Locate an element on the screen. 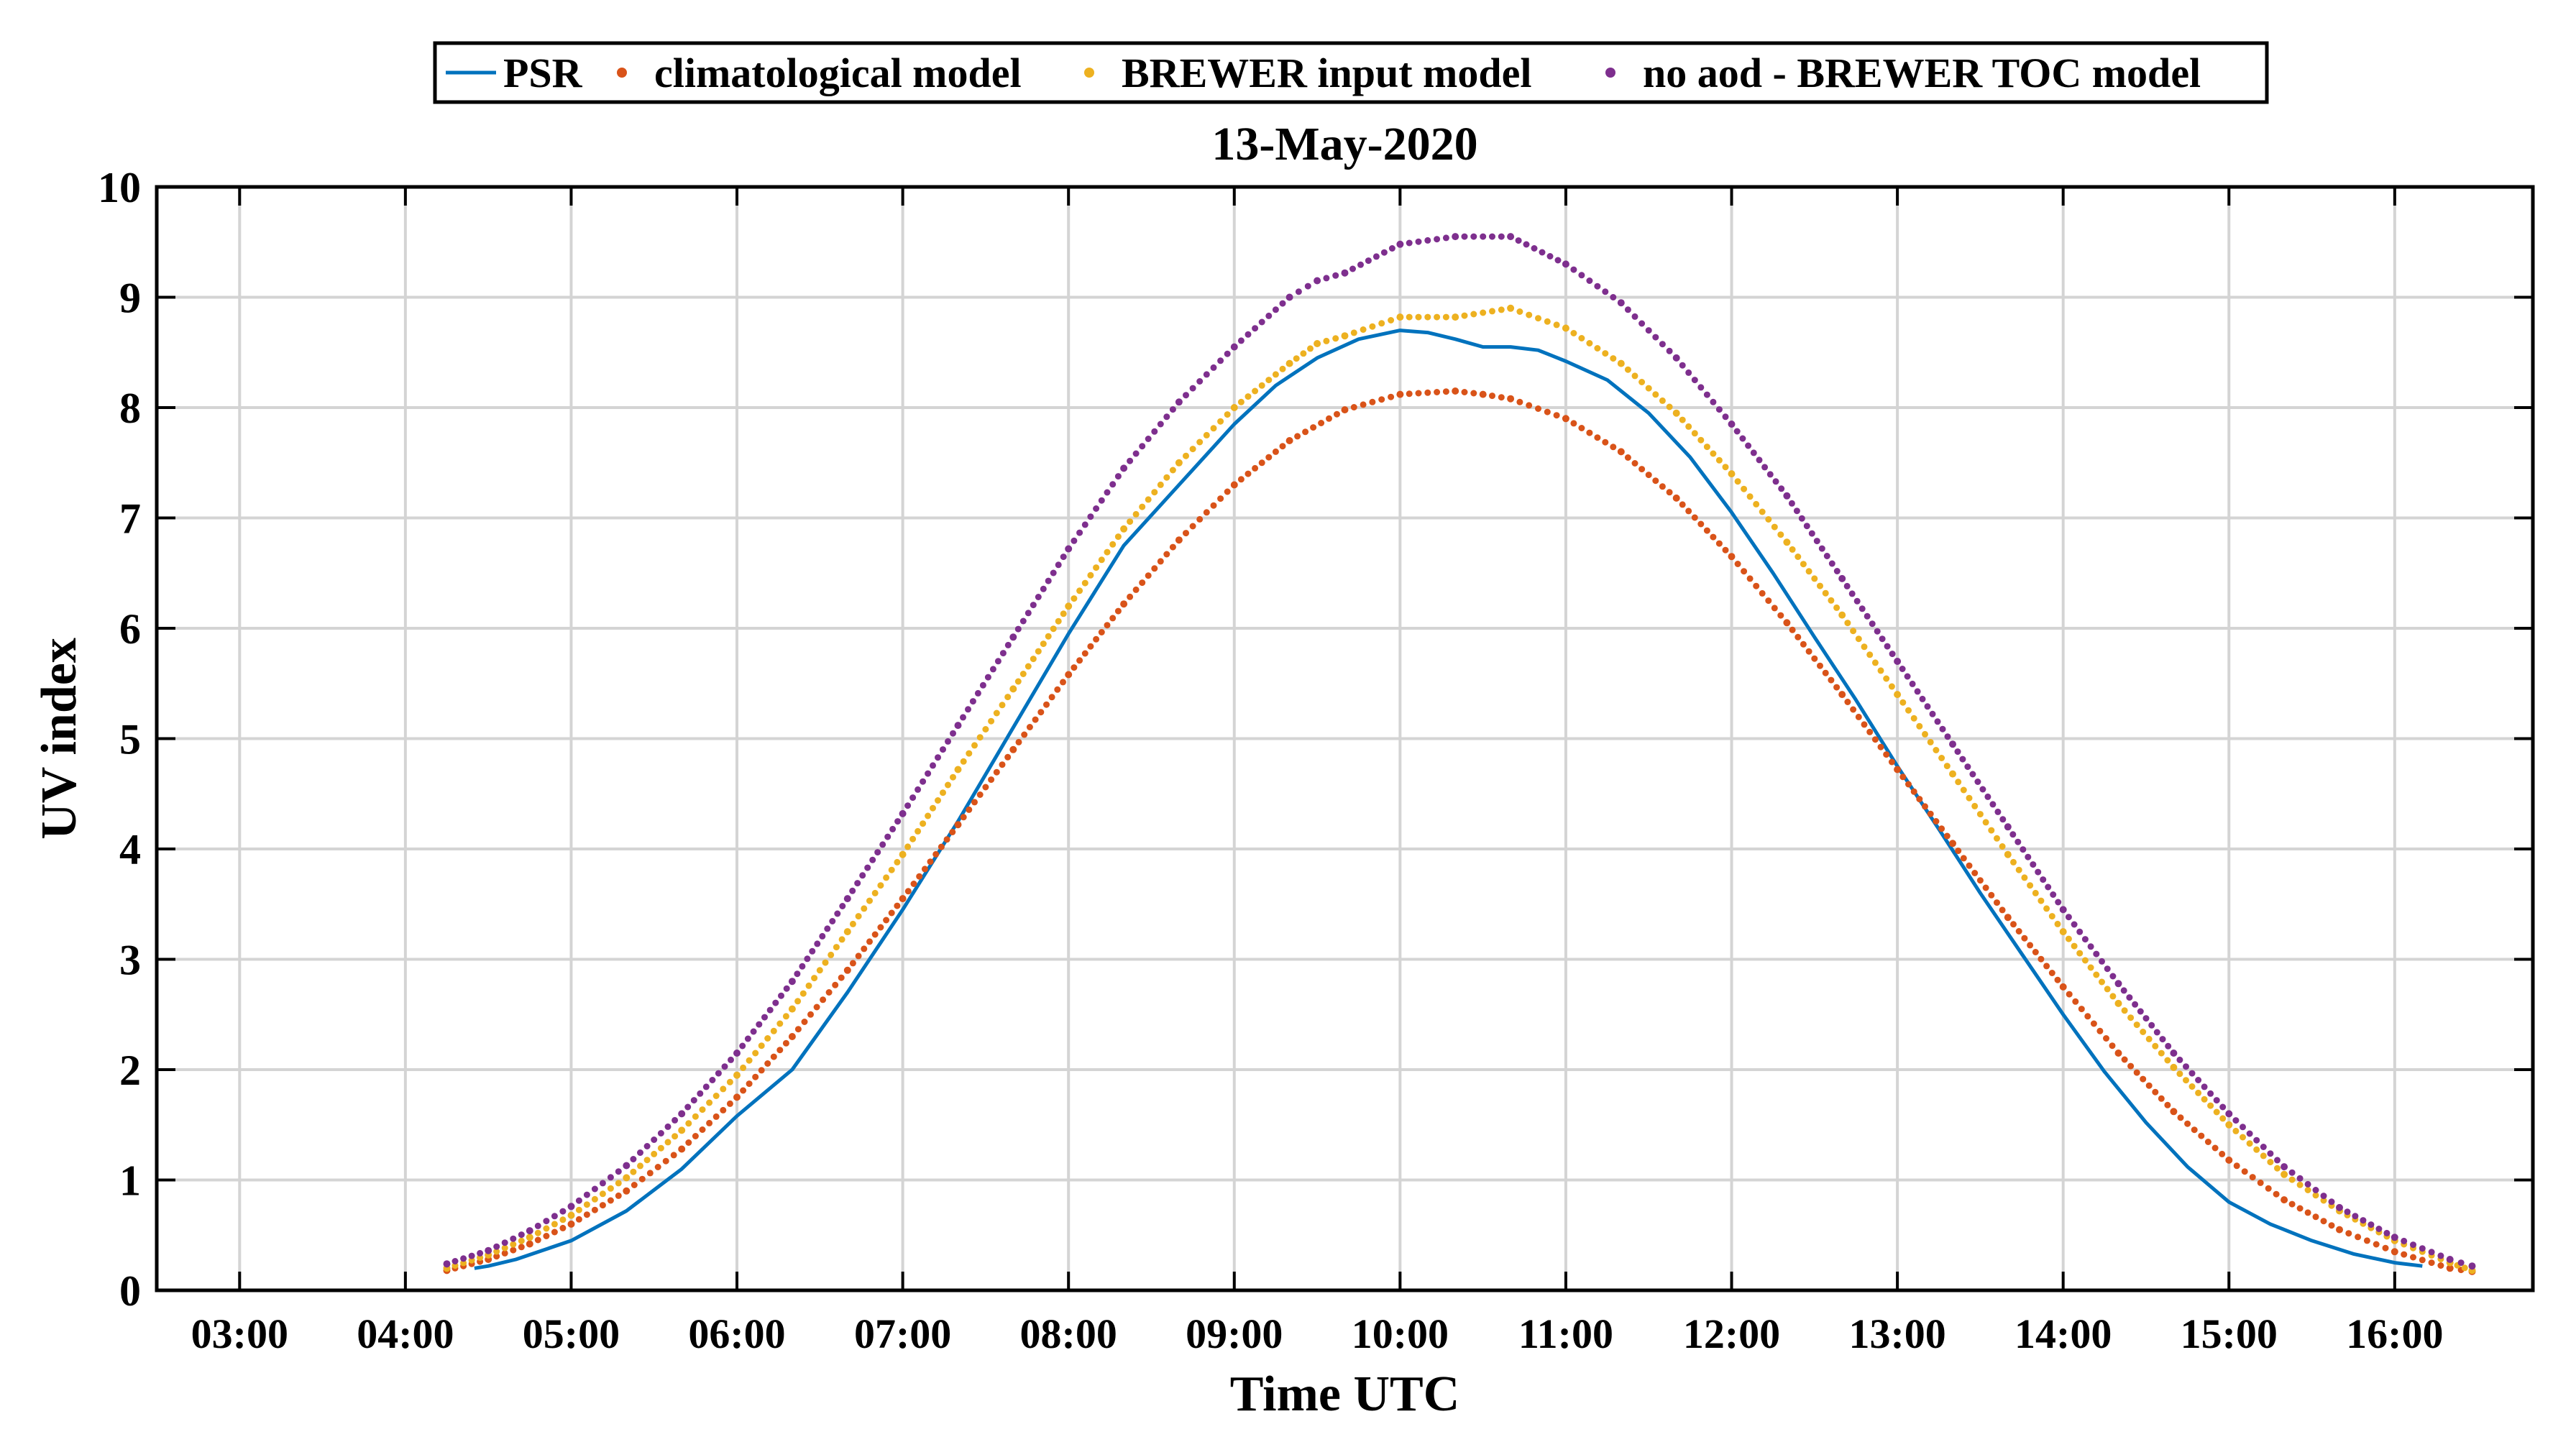 The image size is (2576, 1442). y-tick-label: 7 is located at coordinates (130, 519).